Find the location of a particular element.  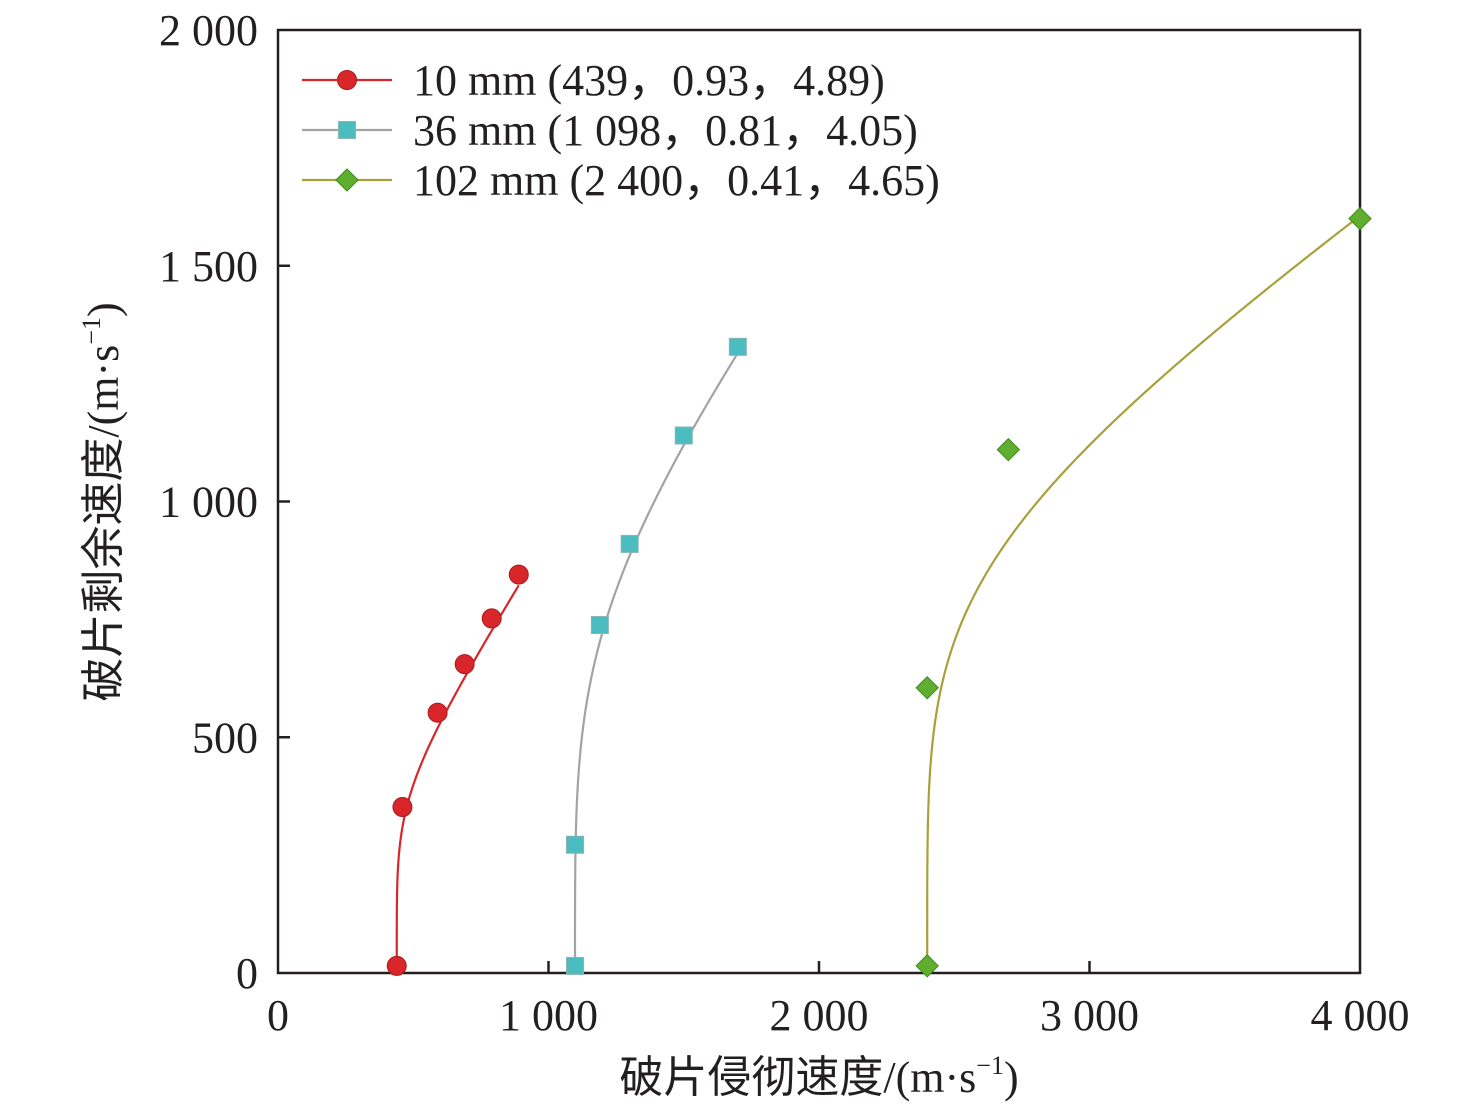

y-axis-title-exponent: −1 is located at coordinates (91, 331).